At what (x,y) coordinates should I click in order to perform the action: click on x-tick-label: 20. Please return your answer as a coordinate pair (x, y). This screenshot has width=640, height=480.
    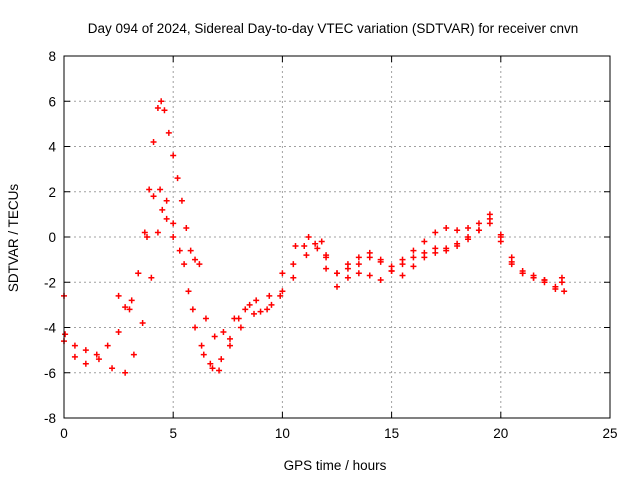
    Looking at the image, I should click on (500, 433).